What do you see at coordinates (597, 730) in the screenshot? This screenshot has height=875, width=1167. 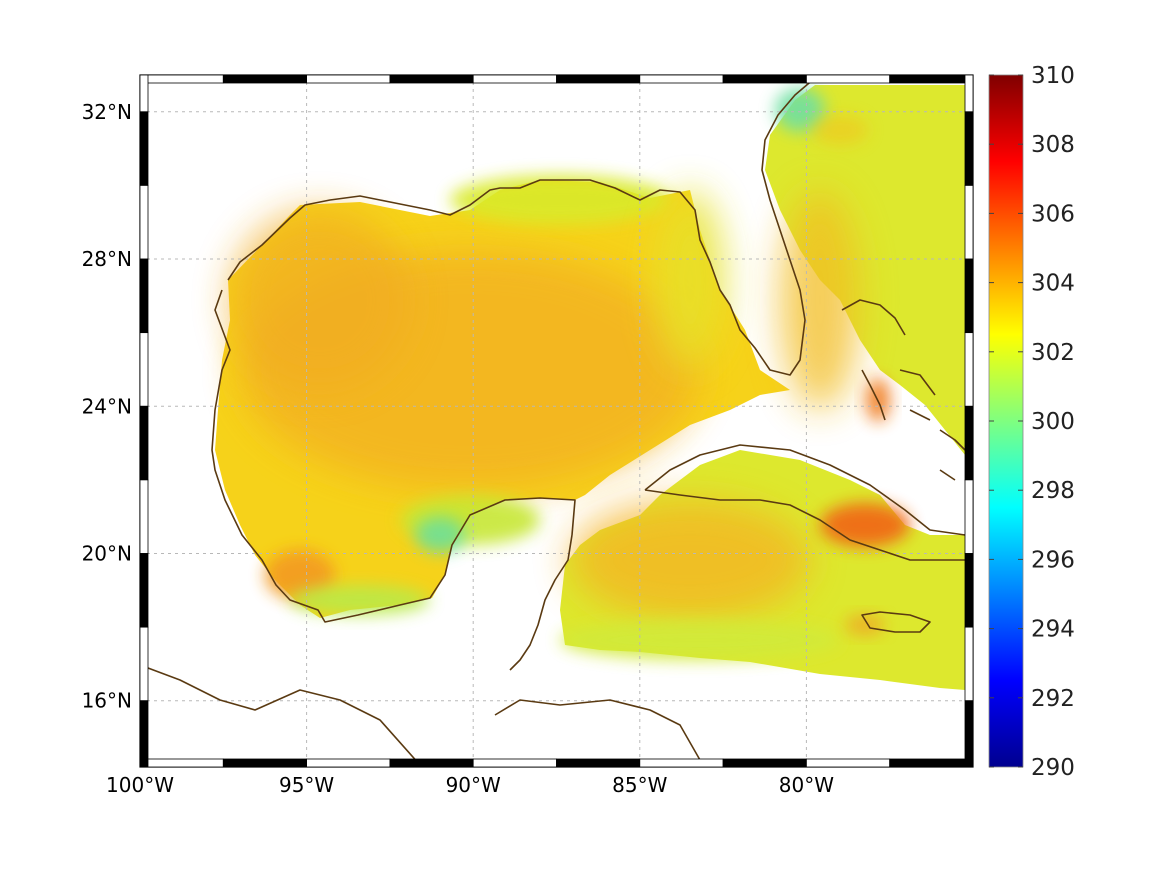 I see `honduras-coast` at bounding box center [597, 730].